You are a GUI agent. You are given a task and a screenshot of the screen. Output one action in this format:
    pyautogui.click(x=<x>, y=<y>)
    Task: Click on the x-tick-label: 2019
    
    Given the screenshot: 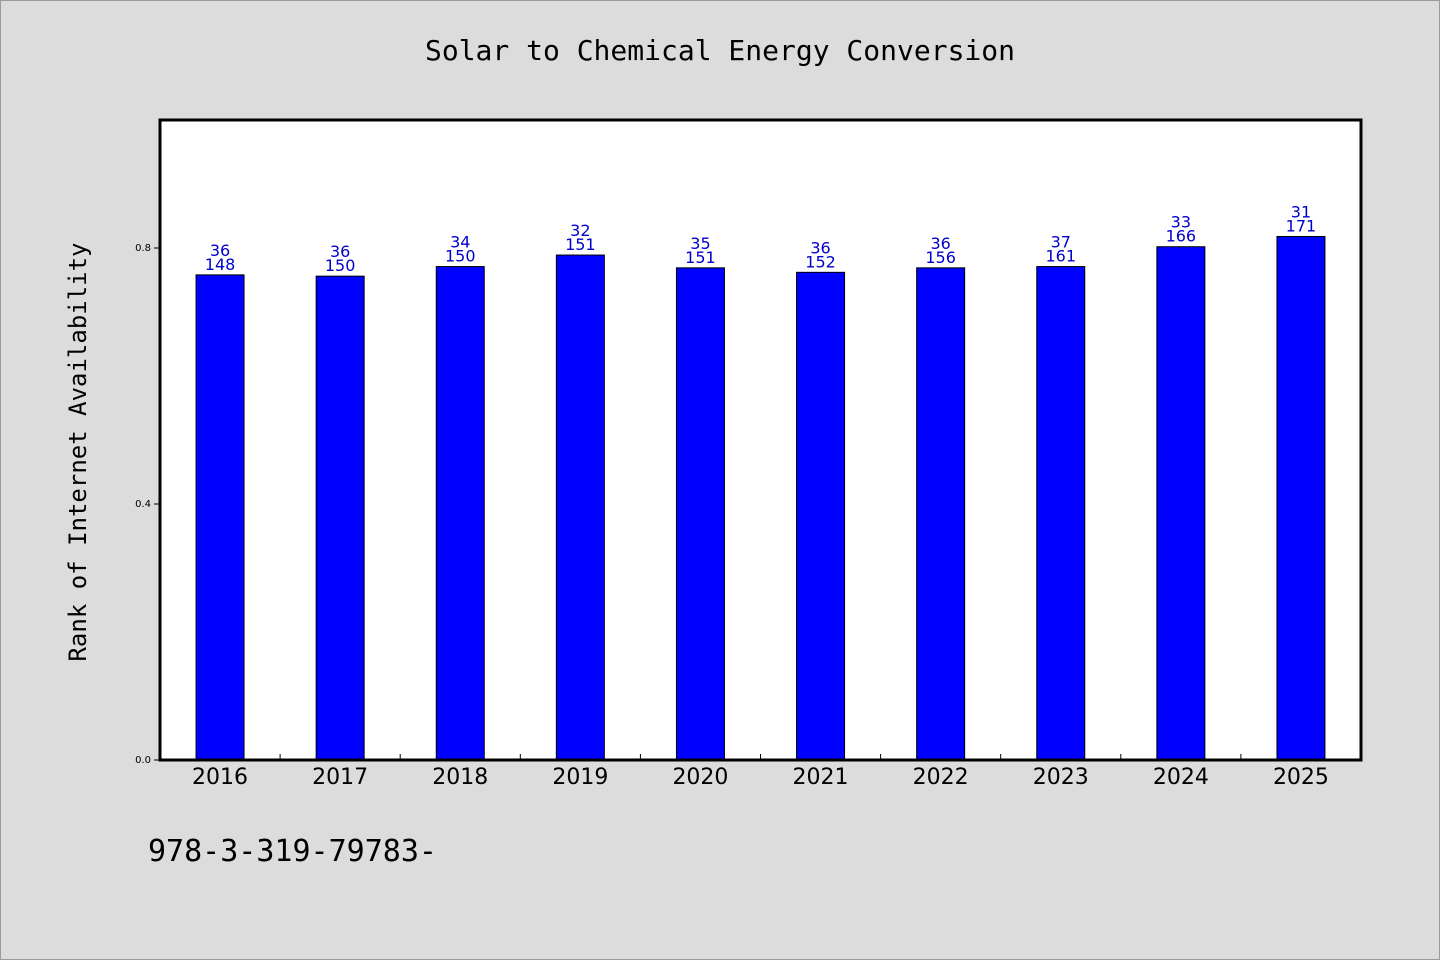 What is the action you would take?
    pyautogui.click(x=580, y=777)
    